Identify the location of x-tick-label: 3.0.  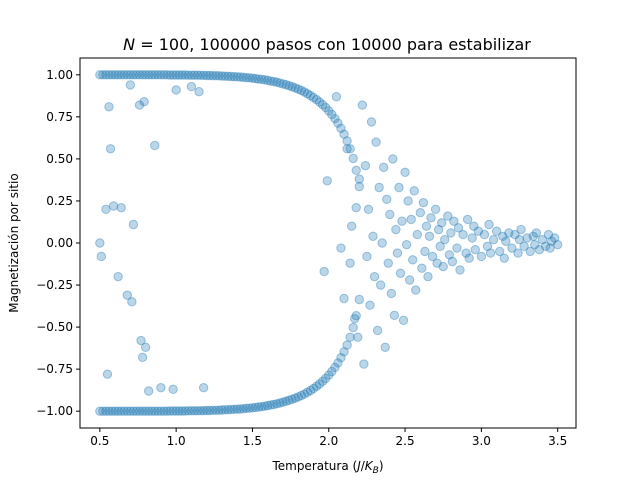
(481, 441).